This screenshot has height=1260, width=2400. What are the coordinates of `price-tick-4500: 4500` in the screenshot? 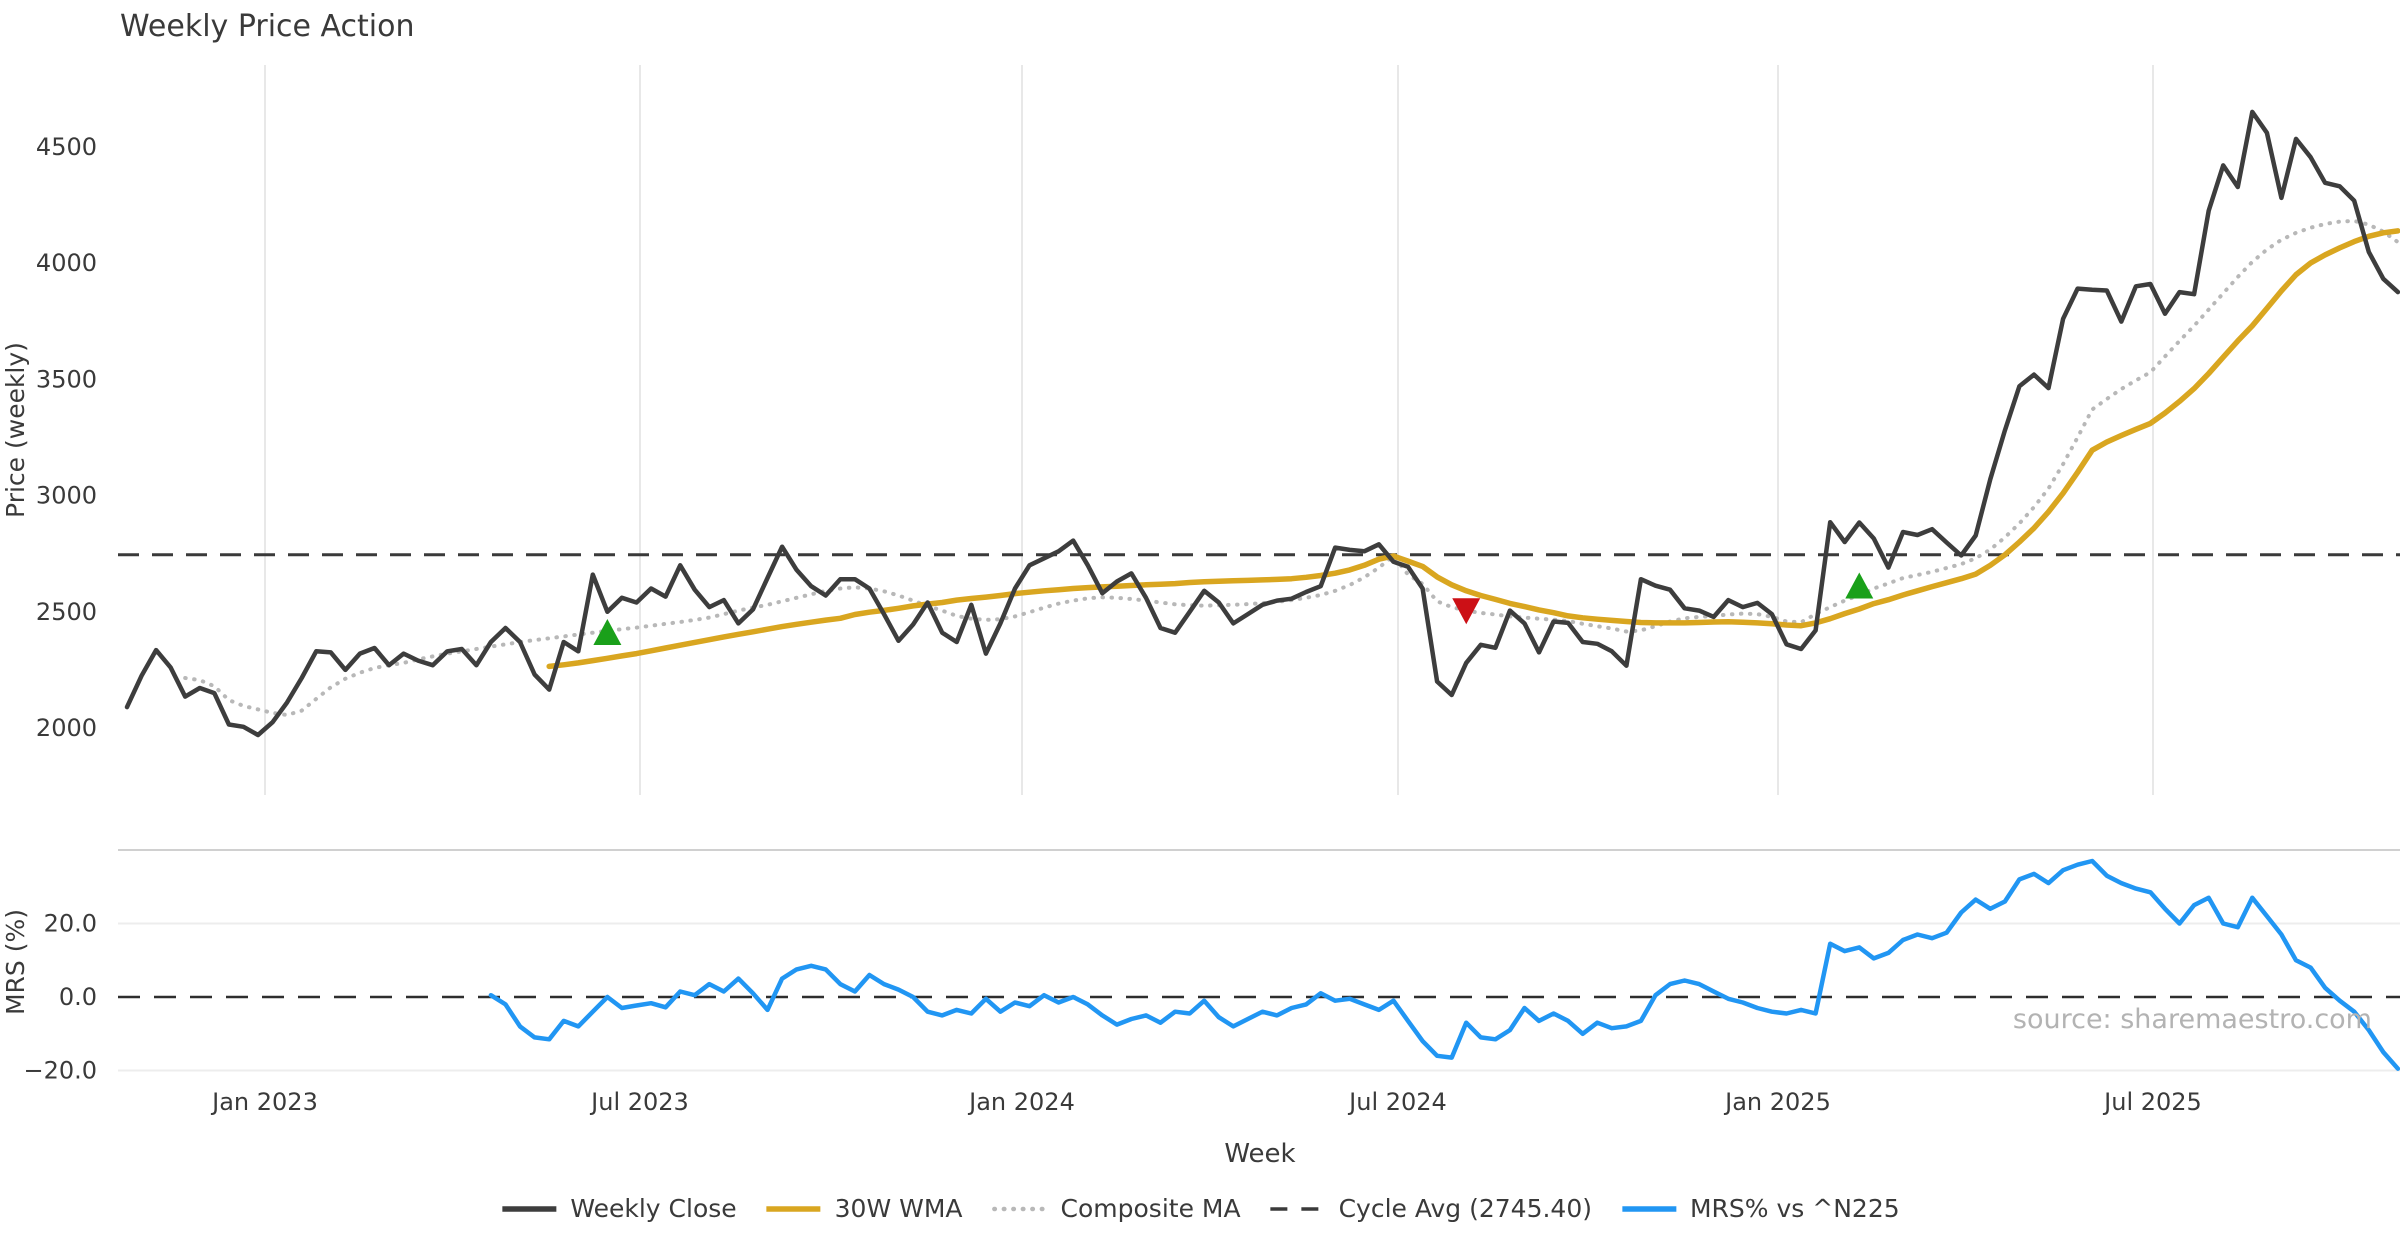 It's located at (66, 147).